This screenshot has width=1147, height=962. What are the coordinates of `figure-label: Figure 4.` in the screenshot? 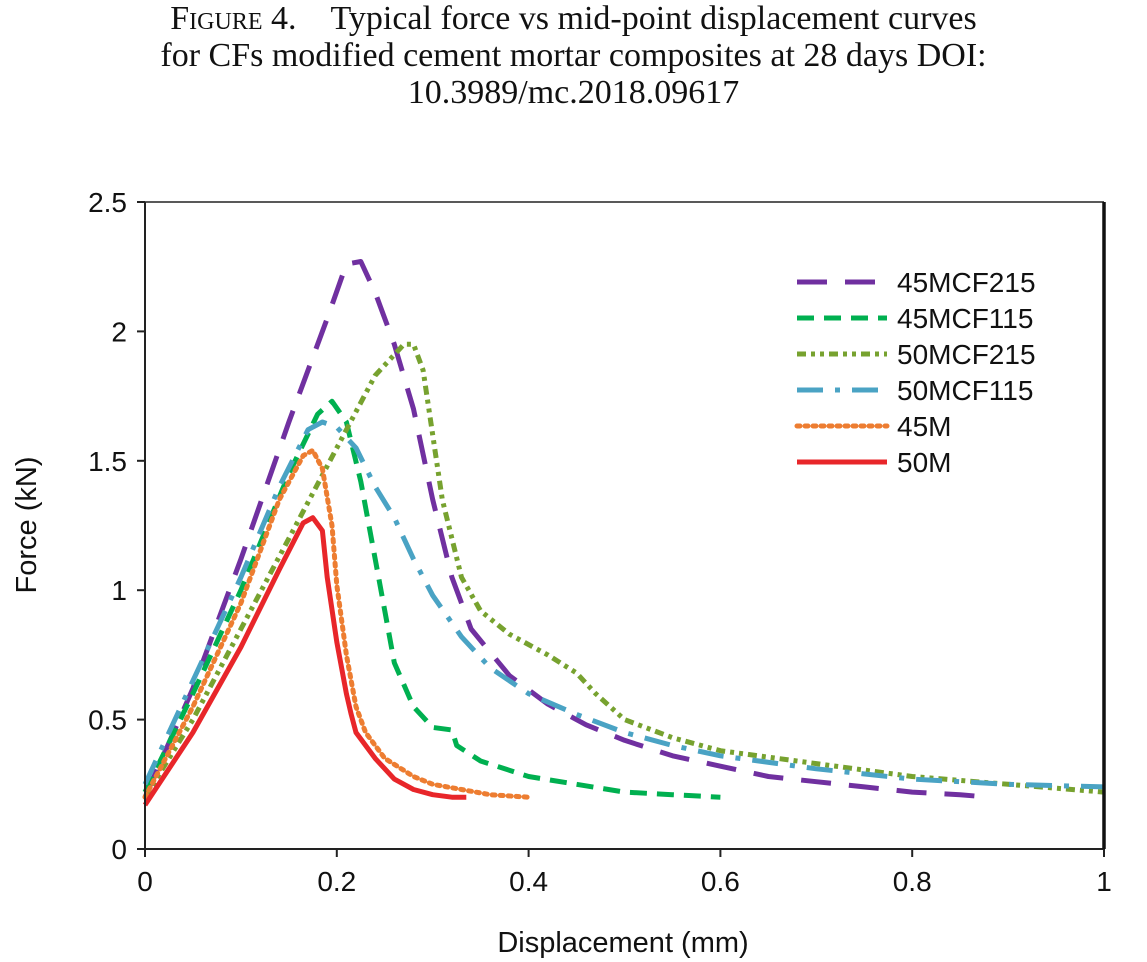 It's located at (233, 18).